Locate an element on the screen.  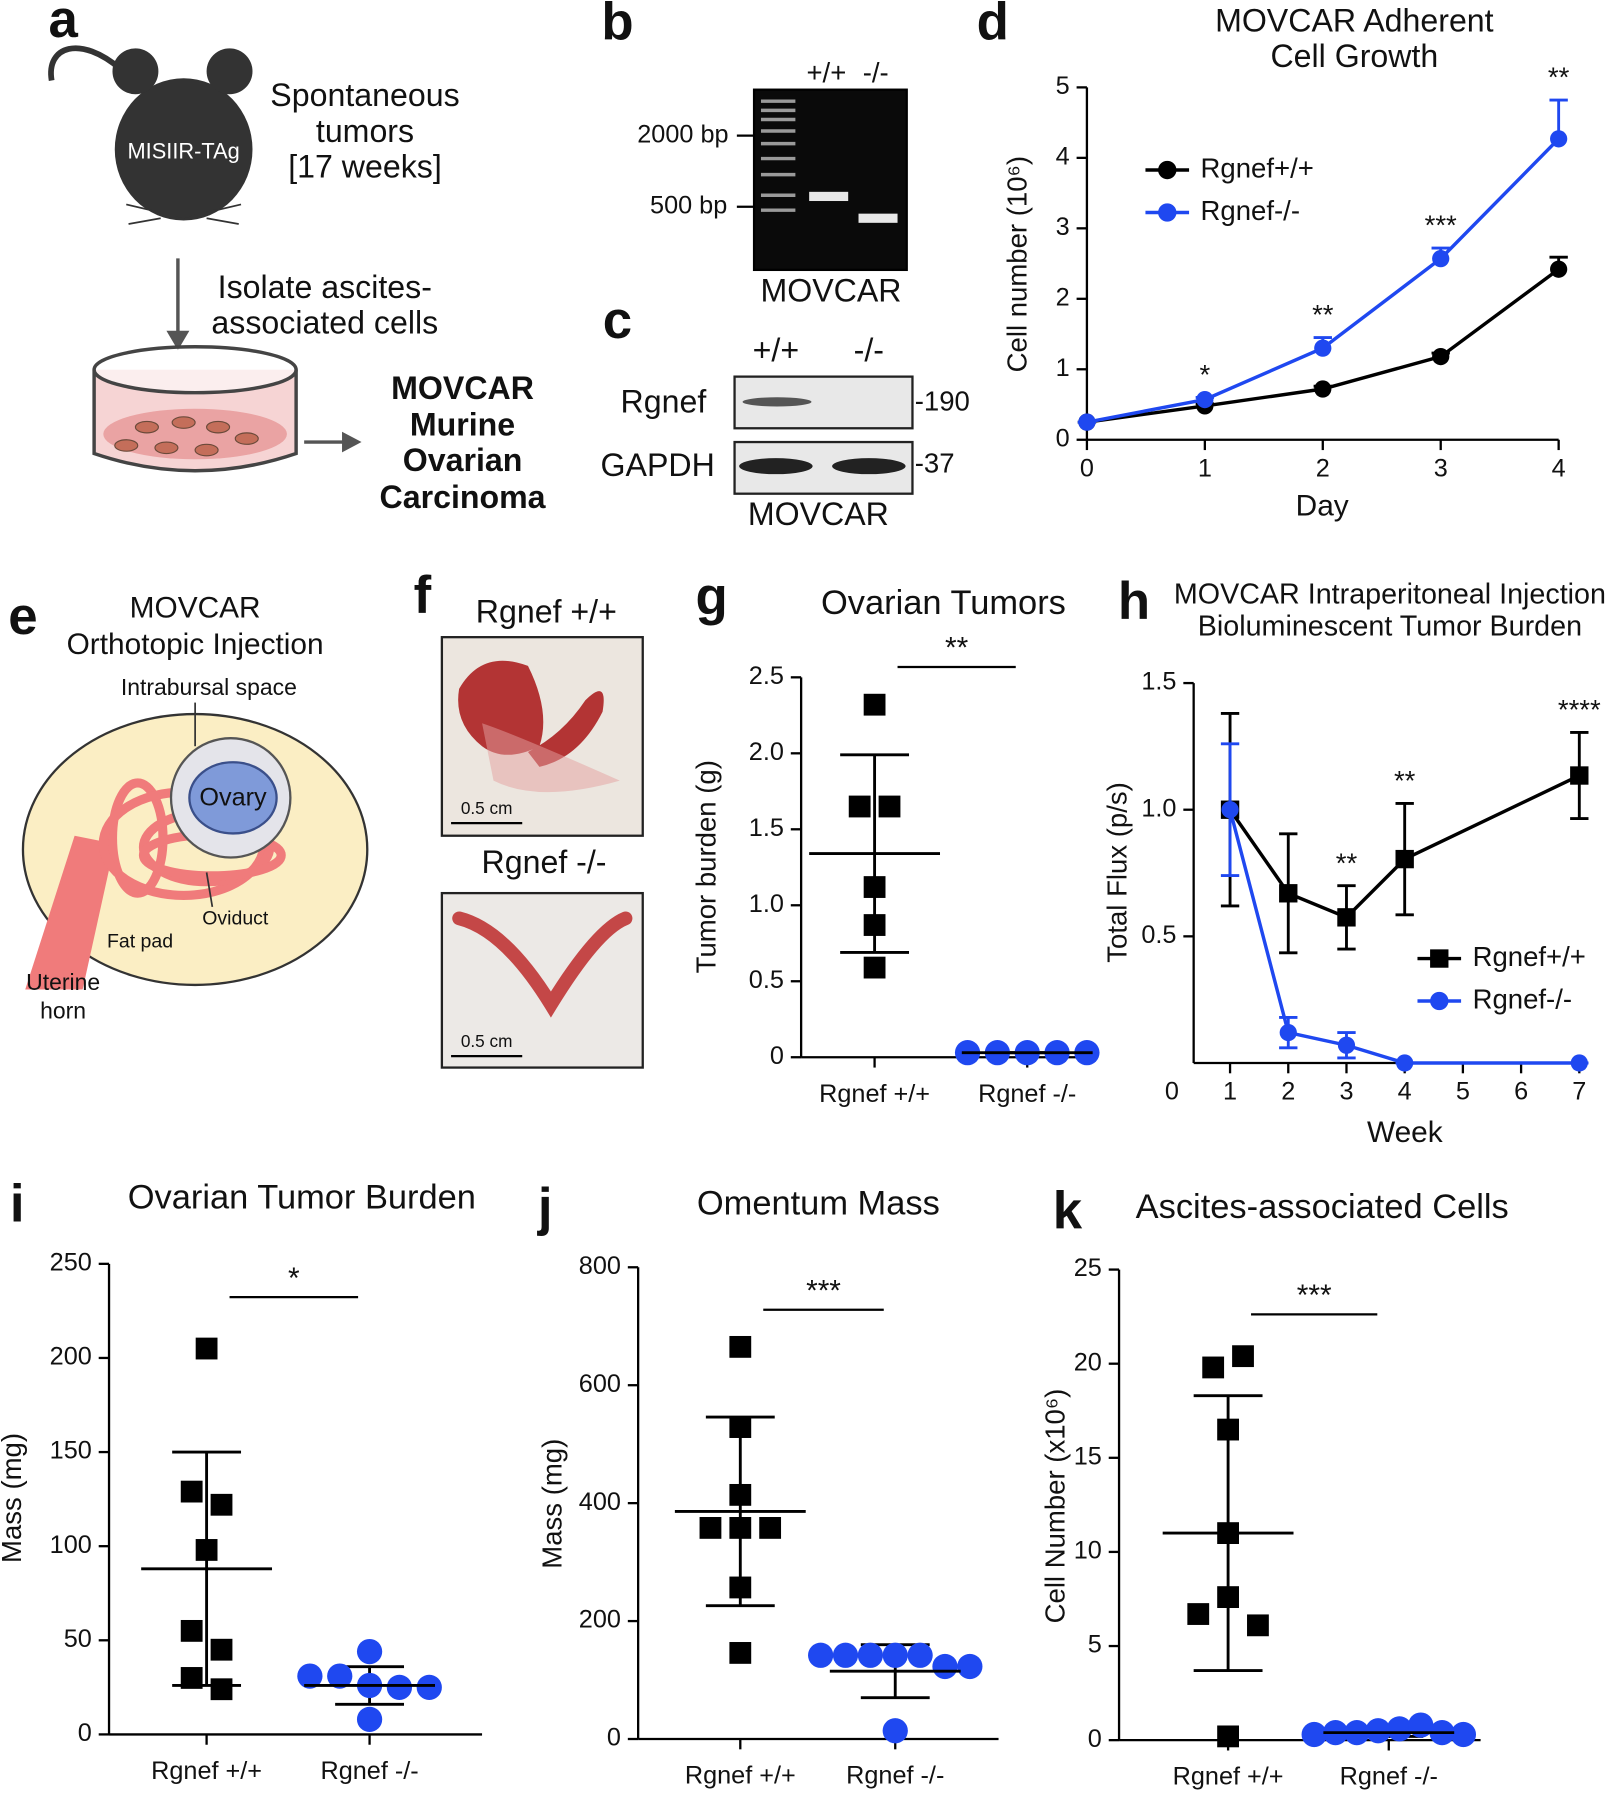
chart-title: Ascites-associated Cells is located at coordinates (1322, 1207).